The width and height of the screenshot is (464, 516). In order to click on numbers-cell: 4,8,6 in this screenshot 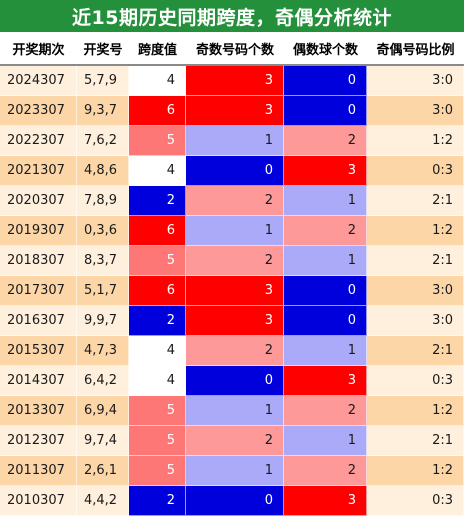, I will do `click(103, 171)`.